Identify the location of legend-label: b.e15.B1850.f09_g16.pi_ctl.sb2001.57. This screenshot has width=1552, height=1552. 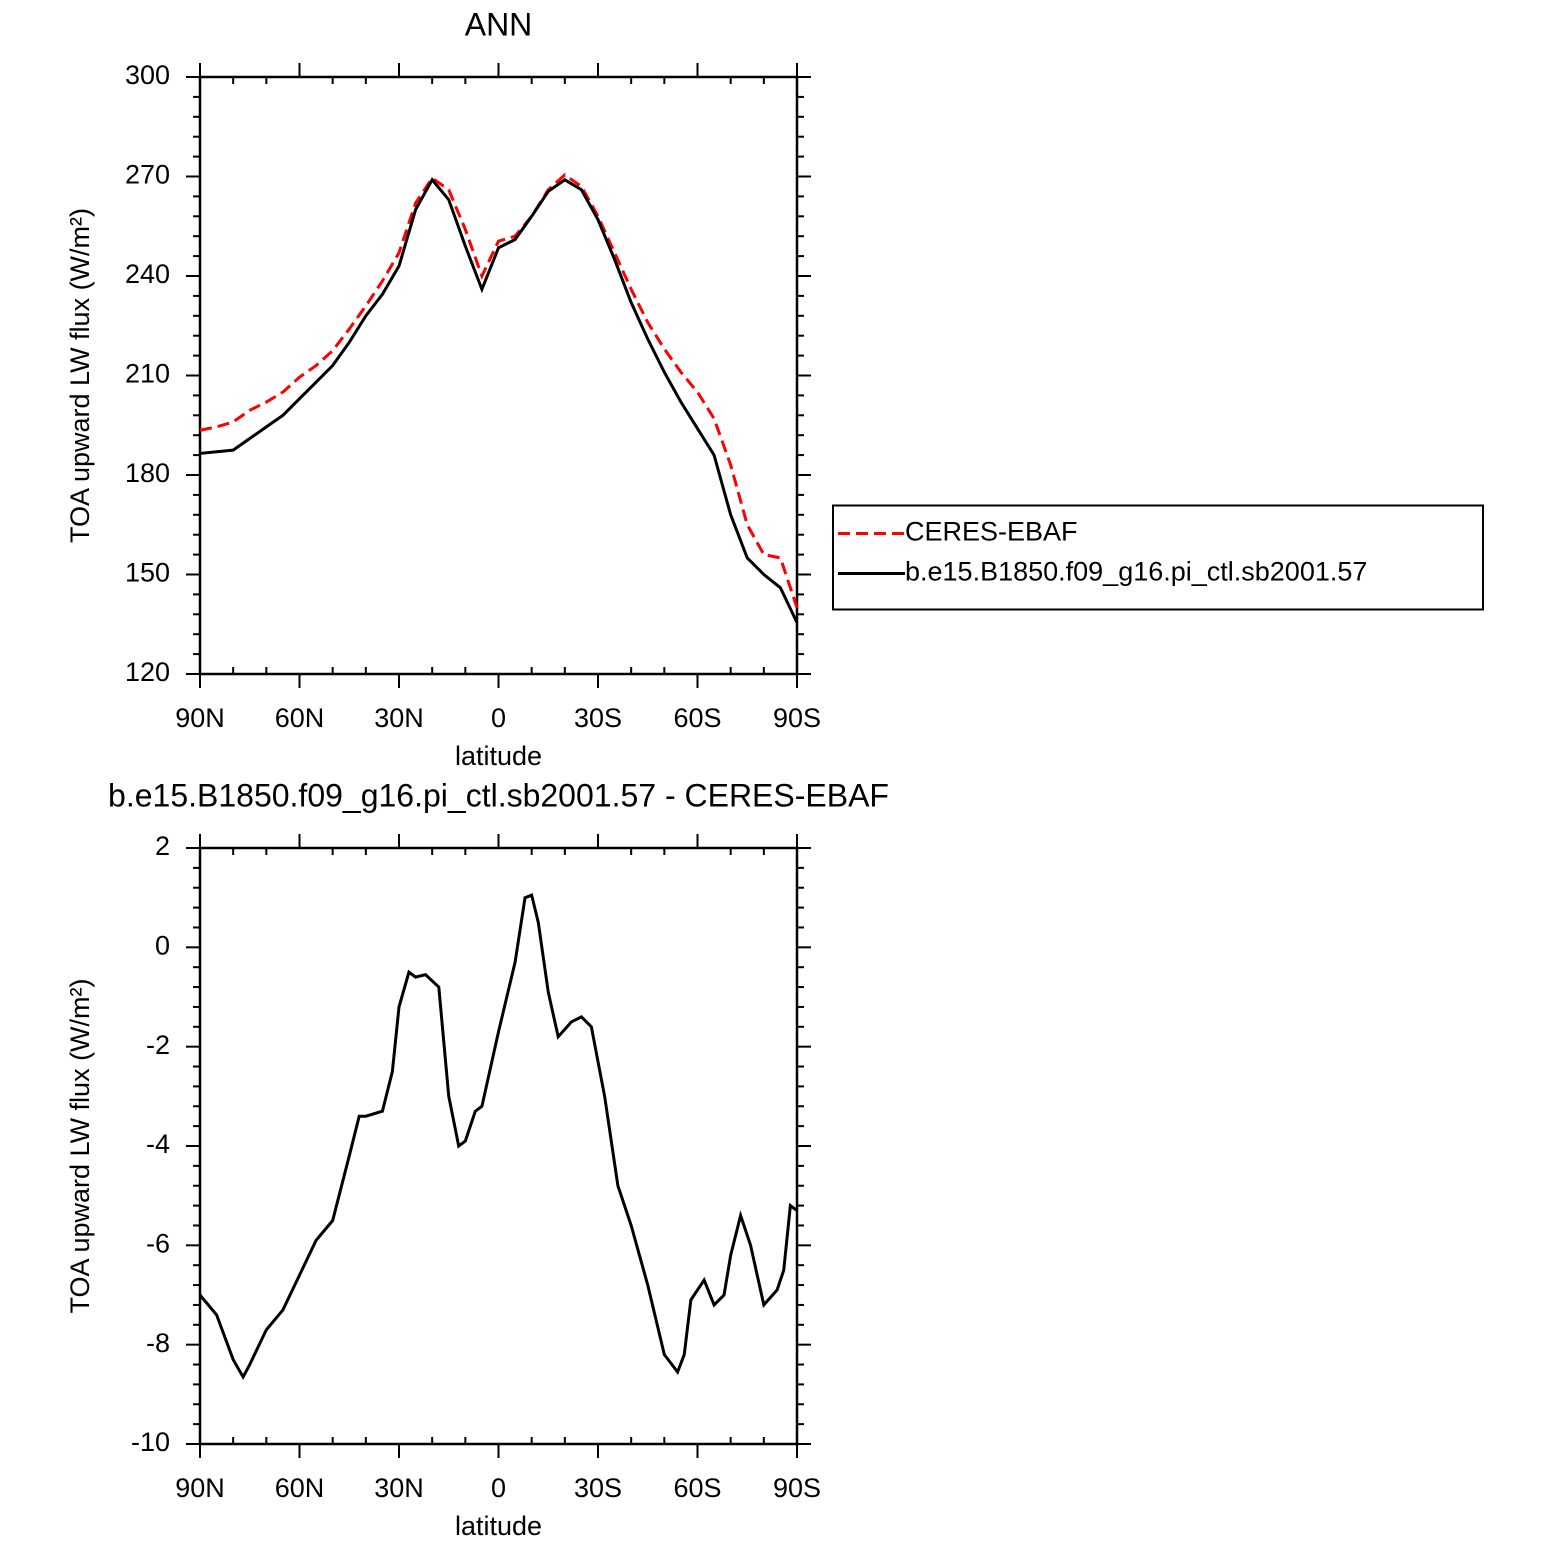
(1136, 572).